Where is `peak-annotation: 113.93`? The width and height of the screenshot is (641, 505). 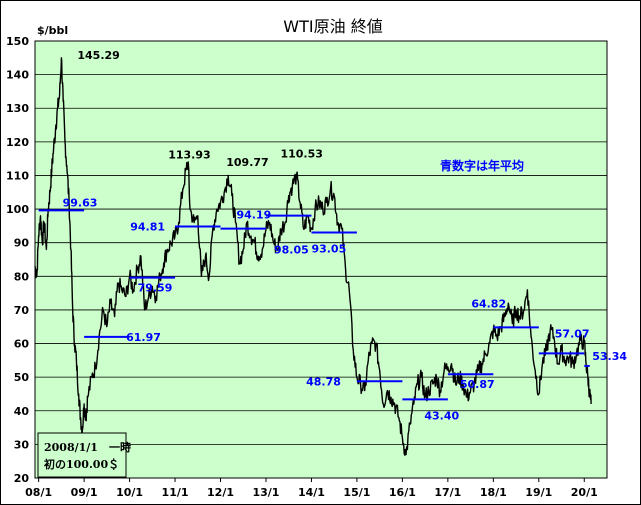 peak-annotation: 113.93 is located at coordinates (189, 154).